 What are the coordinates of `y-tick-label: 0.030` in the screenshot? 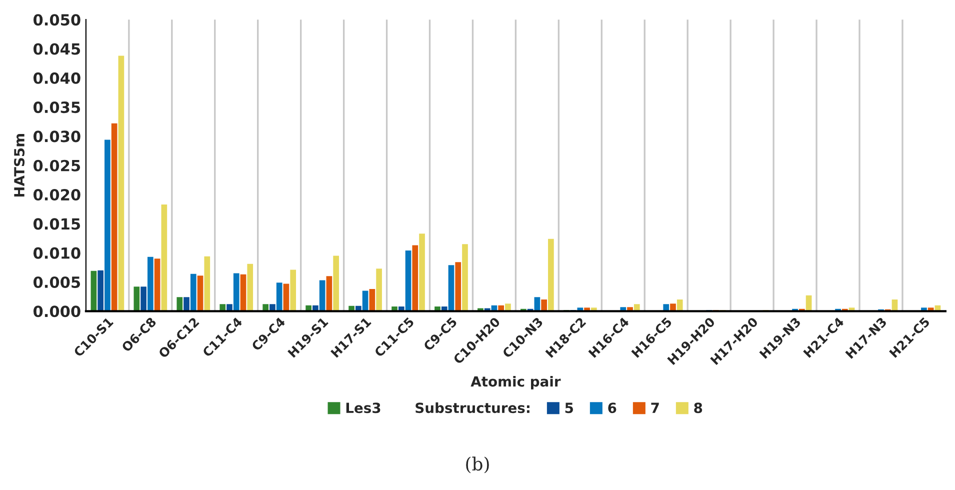 It's located at (56, 136).